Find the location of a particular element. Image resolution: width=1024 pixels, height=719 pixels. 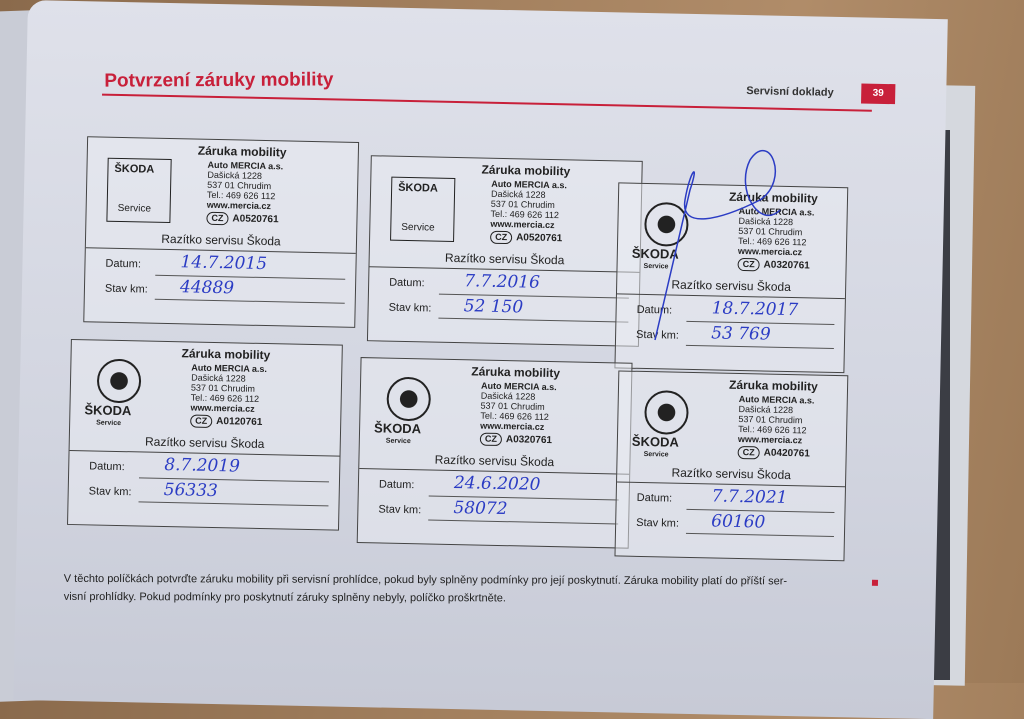

km-value: 60160 is located at coordinates (738, 522).